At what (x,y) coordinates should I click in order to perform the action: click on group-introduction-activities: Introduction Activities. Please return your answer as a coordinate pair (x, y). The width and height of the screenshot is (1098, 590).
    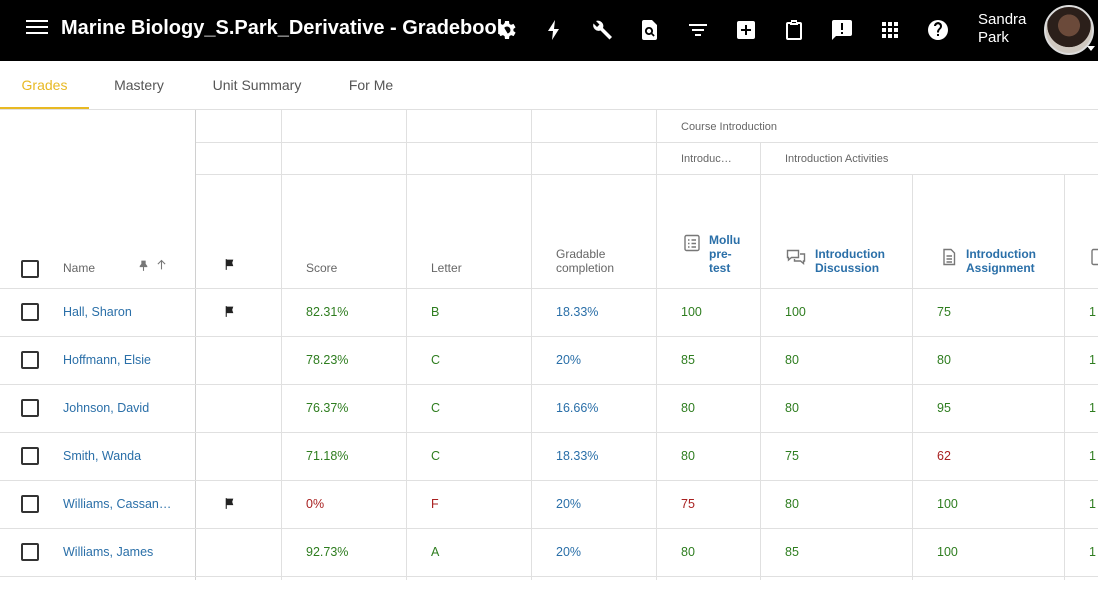
    Looking at the image, I should click on (837, 159).